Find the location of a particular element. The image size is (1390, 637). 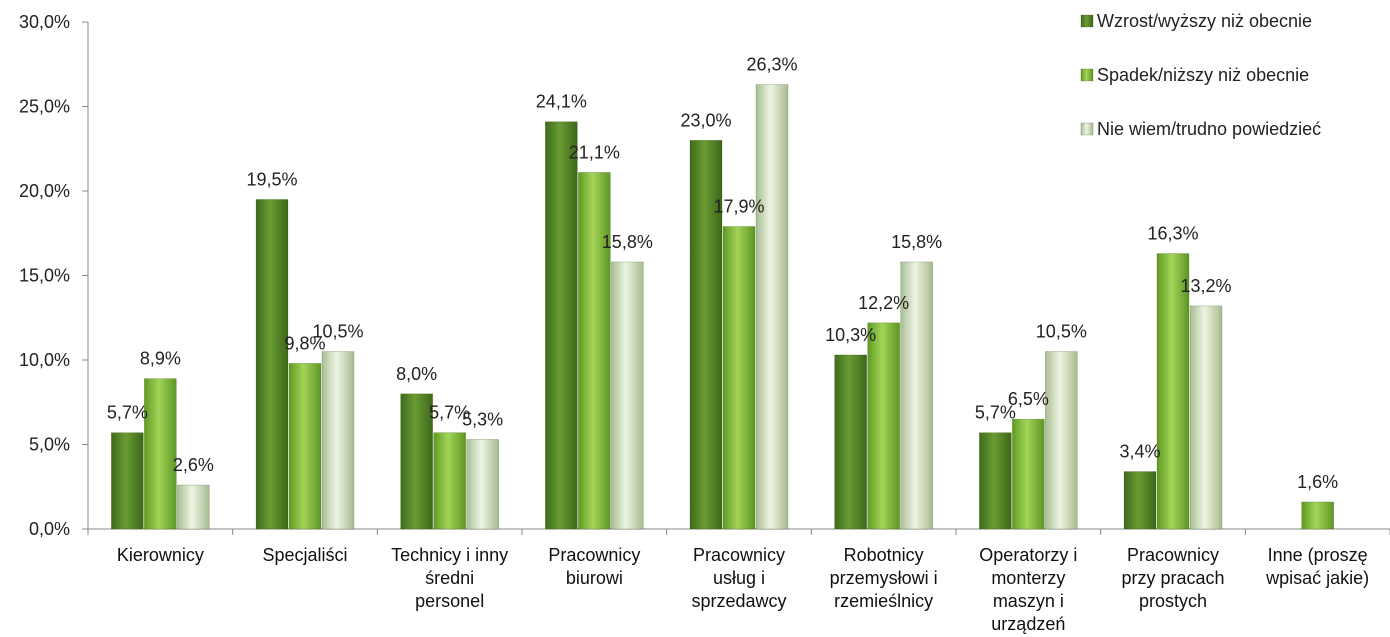

x-category-label: prostych is located at coordinates (1173, 601).